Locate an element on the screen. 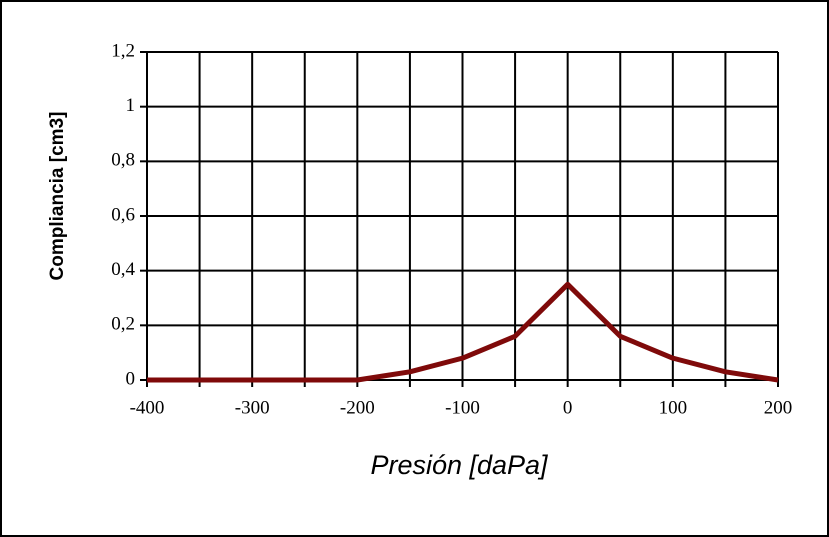  y-tick-label: 0,2 is located at coordinates (123, 324).